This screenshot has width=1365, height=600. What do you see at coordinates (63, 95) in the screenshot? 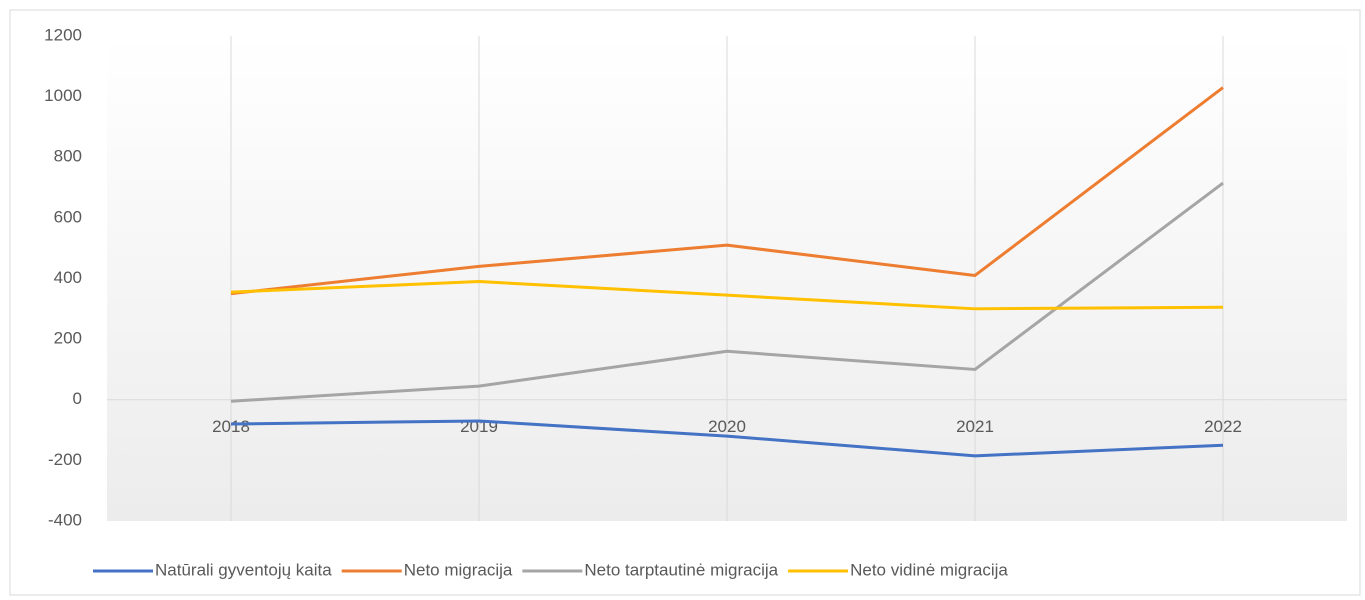
I see `y-tick-label: 1000` at bounding box center [63, 95].